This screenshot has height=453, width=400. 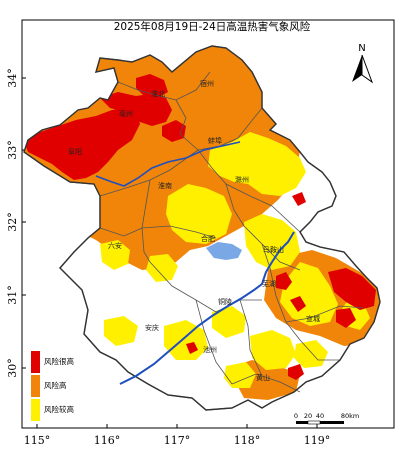 I want to click on city-label-bozhou: 亳州, so click(x=126, y=113).